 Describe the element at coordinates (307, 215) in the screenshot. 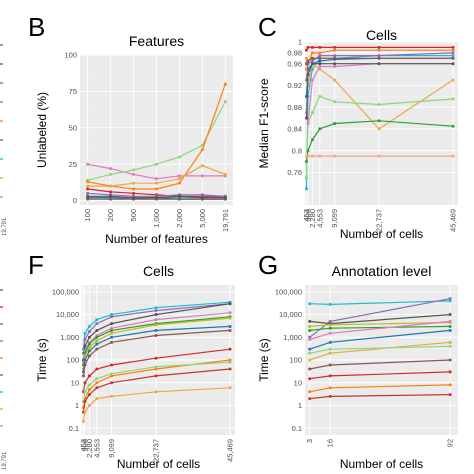

I see `x-tick-label: 906` at that location.